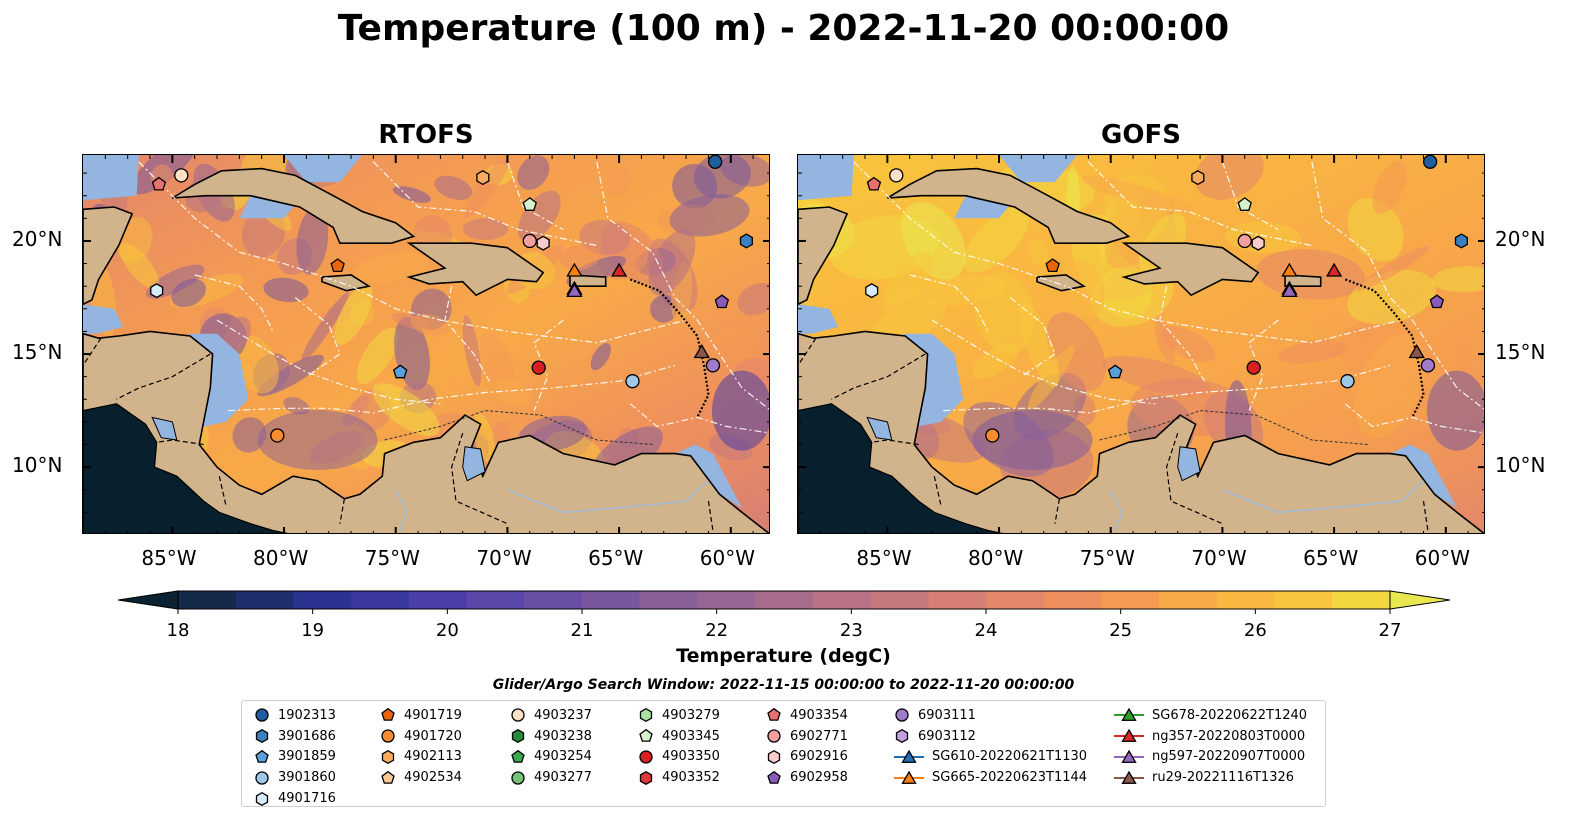 The height and width of the screenshot is (826, 1577). Describe the element at coordinates (784, 602) in the screenshot. I see `colorbar` at that location.